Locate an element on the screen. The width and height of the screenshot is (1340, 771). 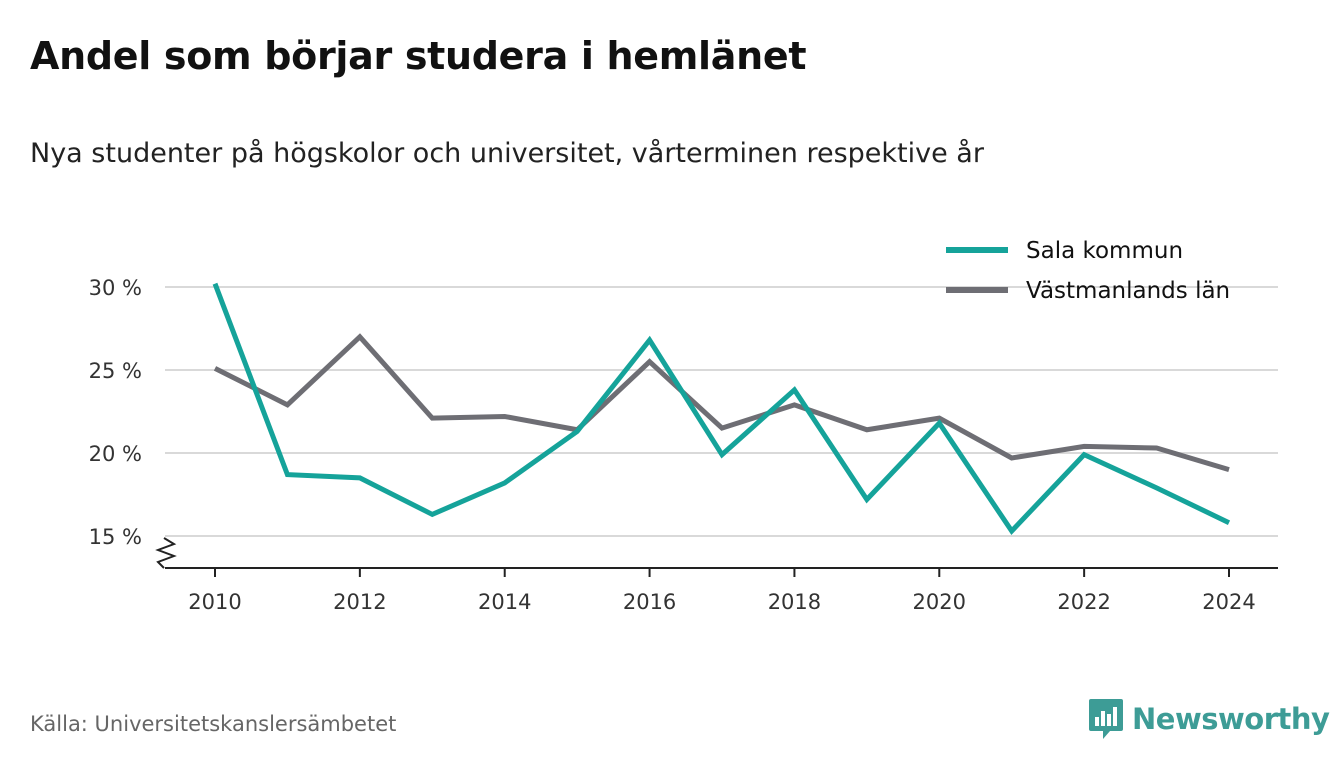
y-tick-label: 15 % is located at coordinates (115, 537).